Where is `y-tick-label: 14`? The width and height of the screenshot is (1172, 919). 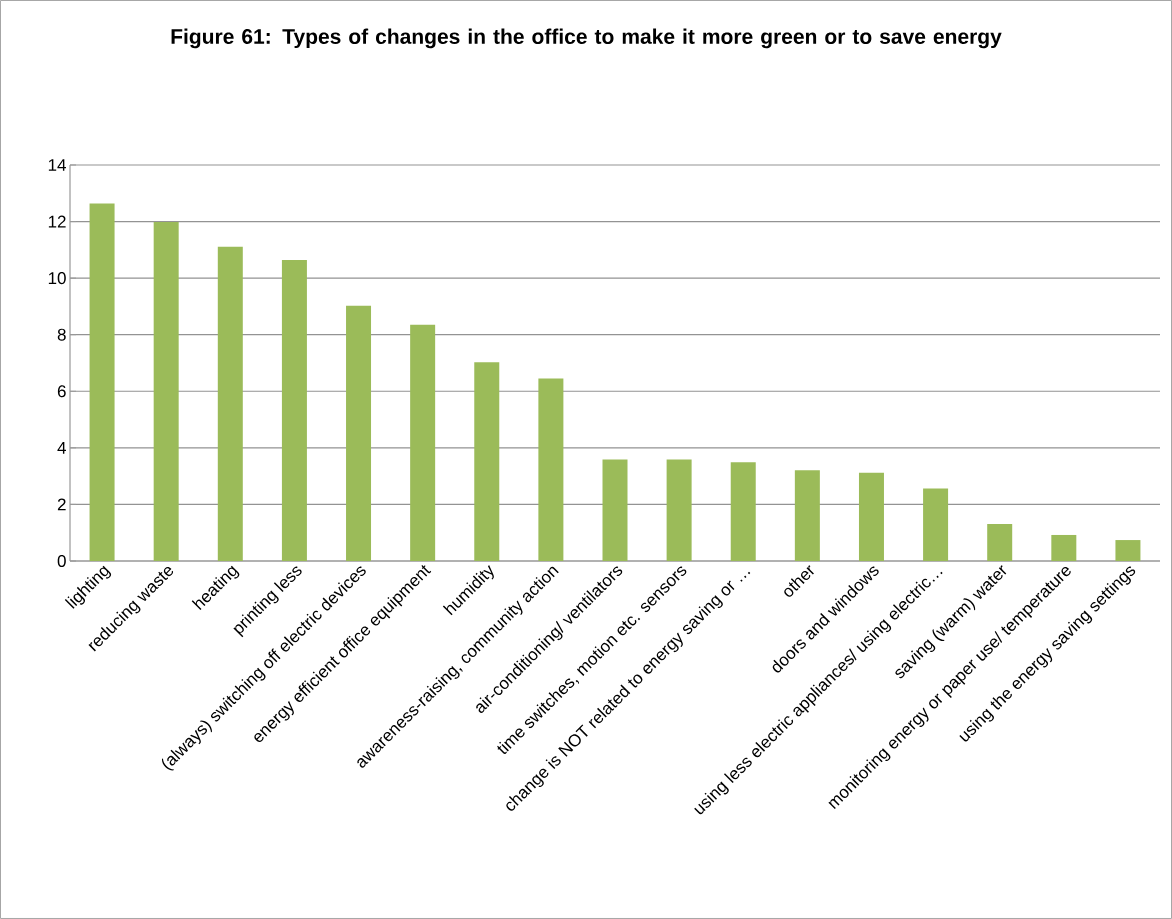 y-tick-label: 14 is located at coordinates (57, 165).